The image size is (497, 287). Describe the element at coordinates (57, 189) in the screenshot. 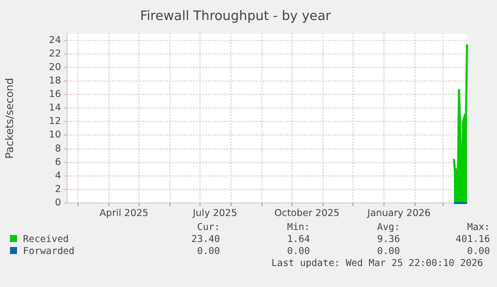

I see `y-tick-label: 2` at that location.